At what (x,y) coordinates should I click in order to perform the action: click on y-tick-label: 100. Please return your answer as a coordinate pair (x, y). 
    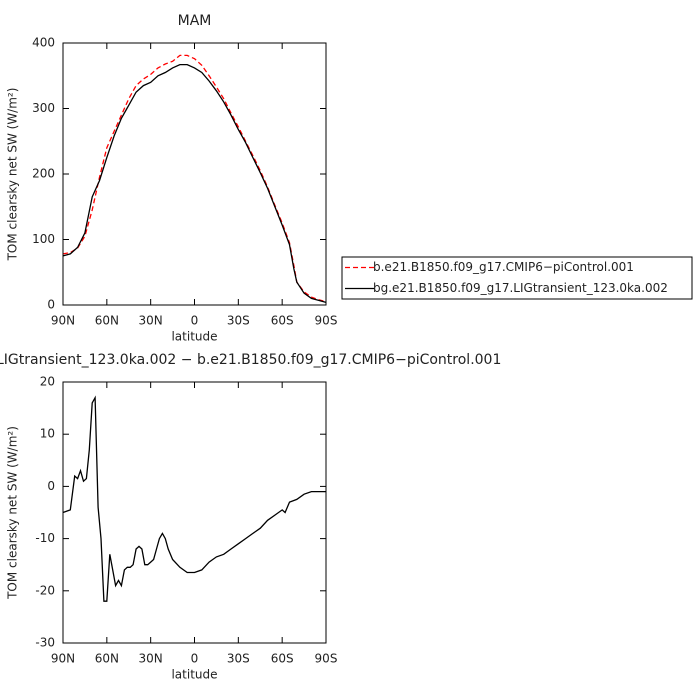
    Looking at the image, I should click on (43, 239).